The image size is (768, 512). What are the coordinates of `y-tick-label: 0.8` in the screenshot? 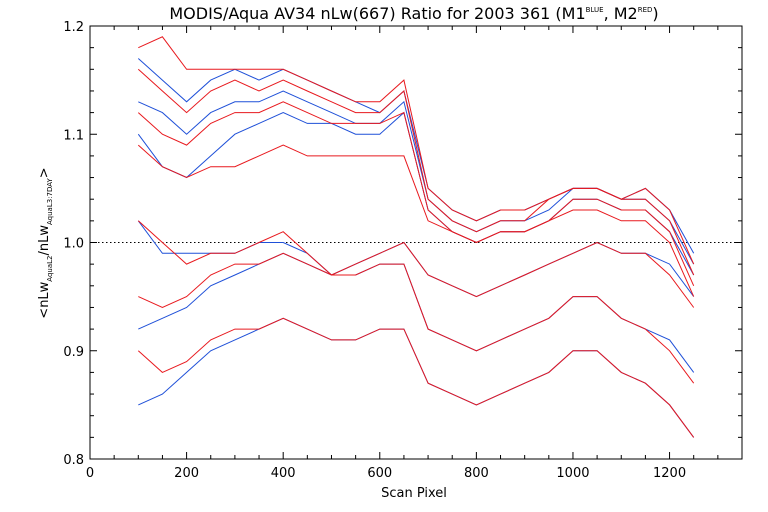 It's located at (73, 460).